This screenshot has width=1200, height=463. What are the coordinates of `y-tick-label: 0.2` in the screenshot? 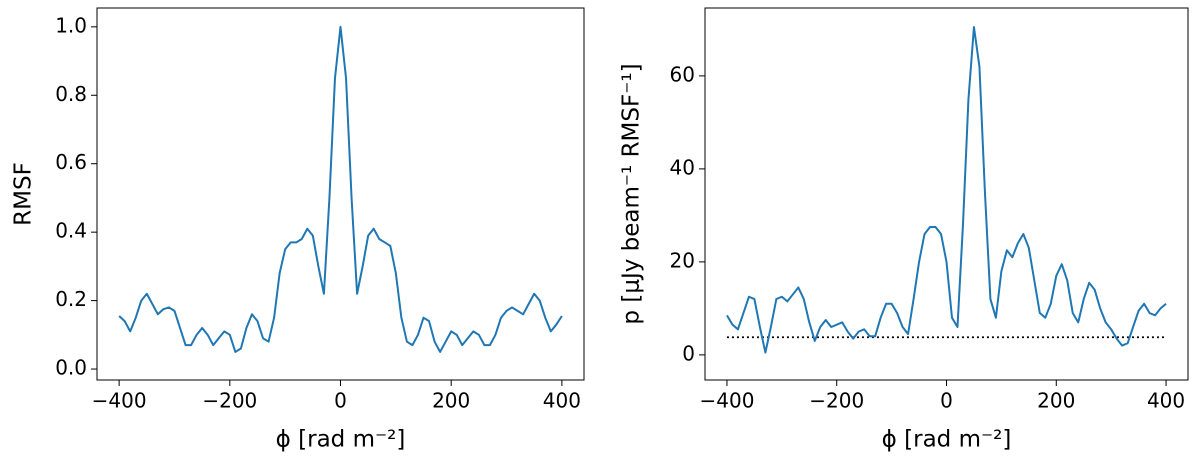 It's located at (71, 299).